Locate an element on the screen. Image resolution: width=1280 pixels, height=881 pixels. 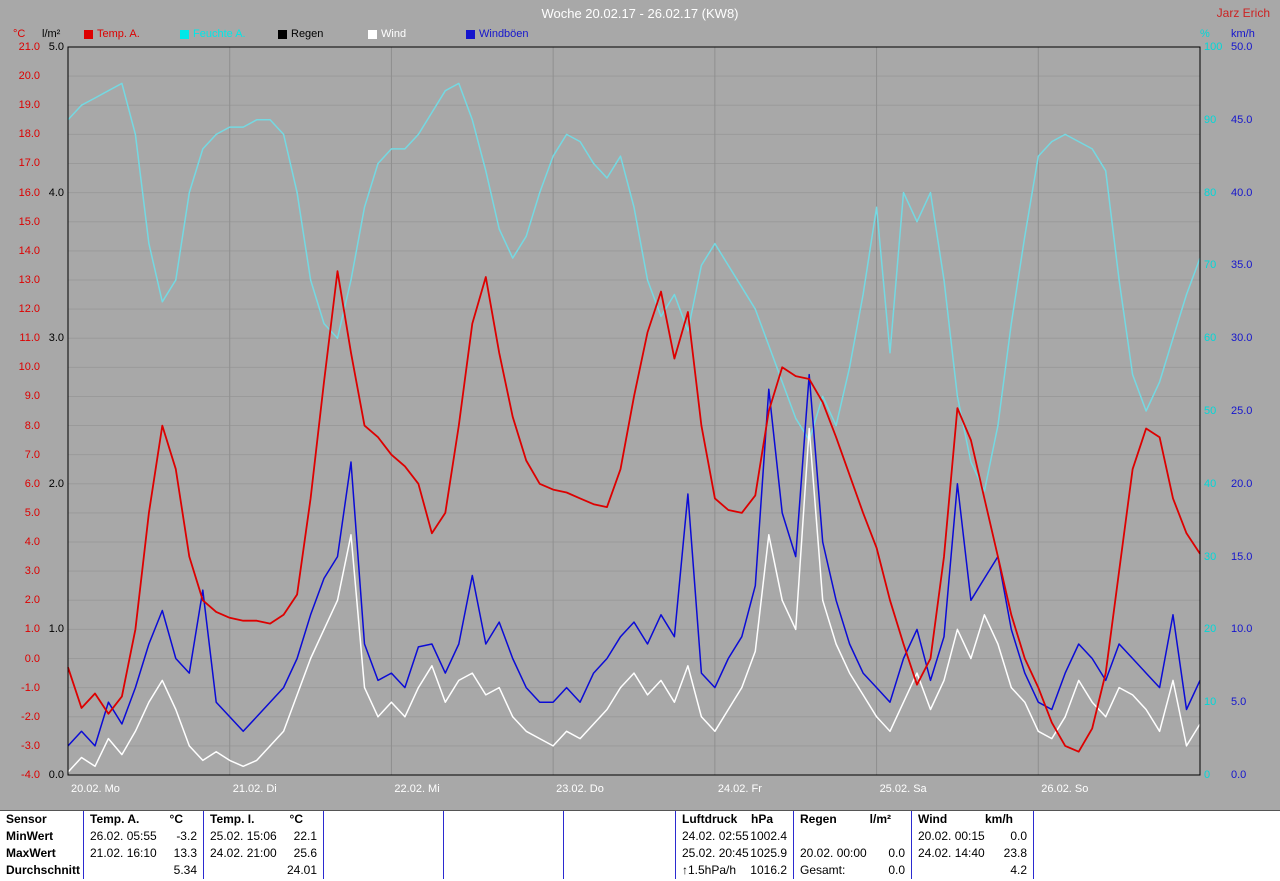
temp-axis-tick: 2.0 is located at coordinates (32, 600).